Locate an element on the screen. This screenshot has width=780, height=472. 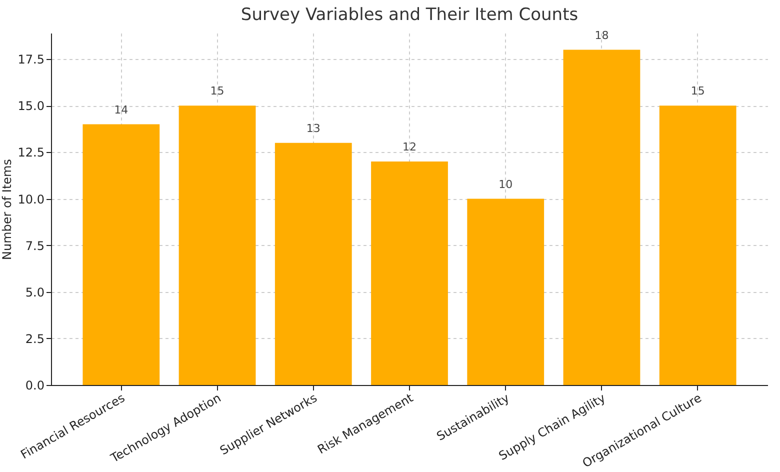
chart-title: Survey Variables and Their Item Counts is located at coordinates (409, 14).